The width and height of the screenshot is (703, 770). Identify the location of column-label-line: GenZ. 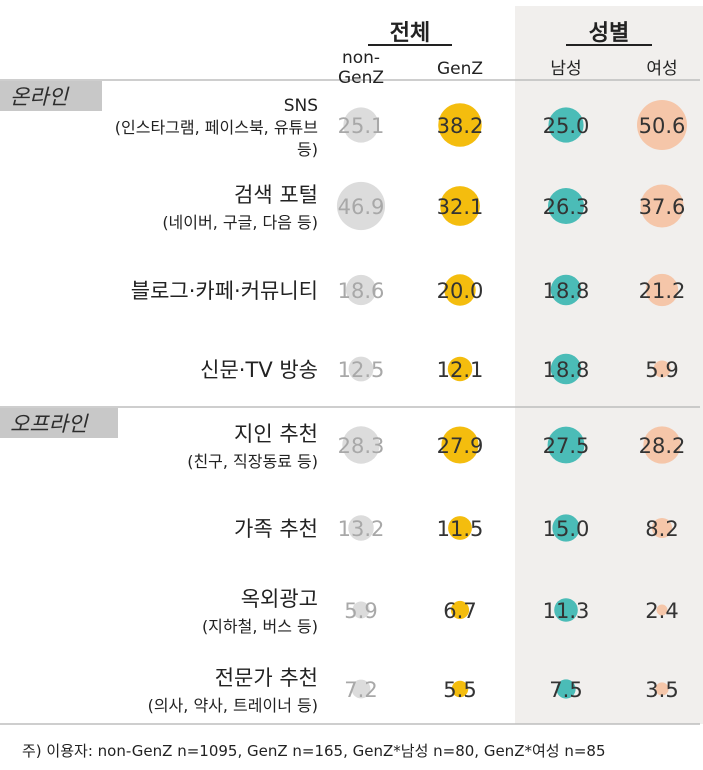
(361, 78).